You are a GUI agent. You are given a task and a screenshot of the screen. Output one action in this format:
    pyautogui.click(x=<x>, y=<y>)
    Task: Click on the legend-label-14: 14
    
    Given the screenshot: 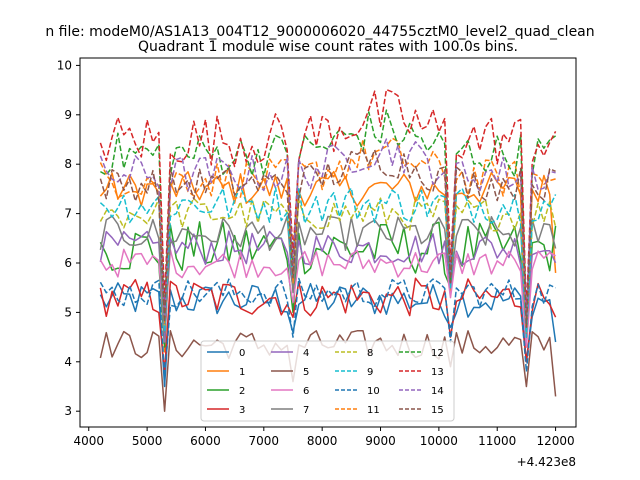 What is the action you would take?
    pyautogui.click(x=437, y=391)
    